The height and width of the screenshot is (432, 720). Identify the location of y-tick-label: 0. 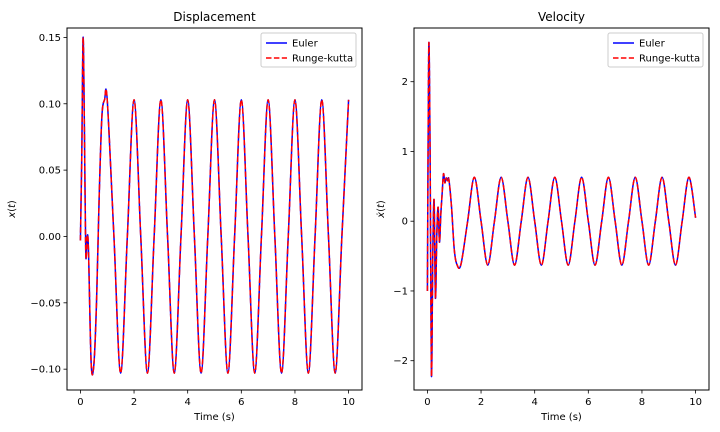
(405, 222).